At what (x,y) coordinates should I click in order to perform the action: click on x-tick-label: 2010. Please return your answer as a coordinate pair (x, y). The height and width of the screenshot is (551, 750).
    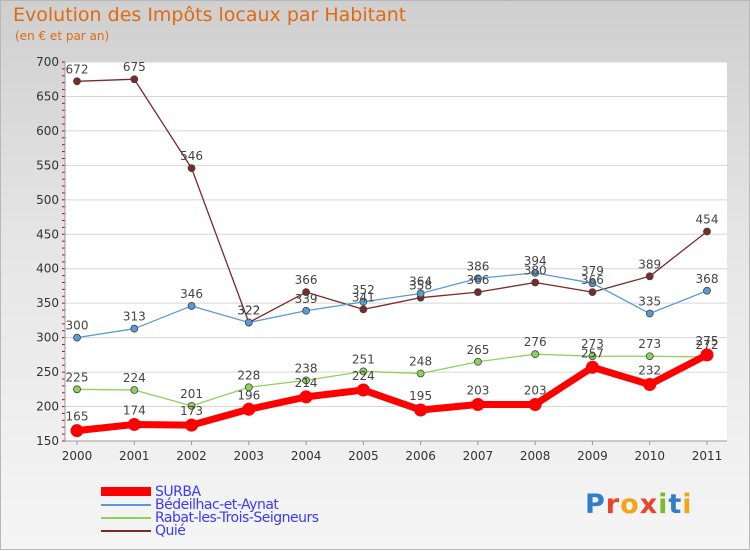
    Looking at the image, I should click on (649, 456).